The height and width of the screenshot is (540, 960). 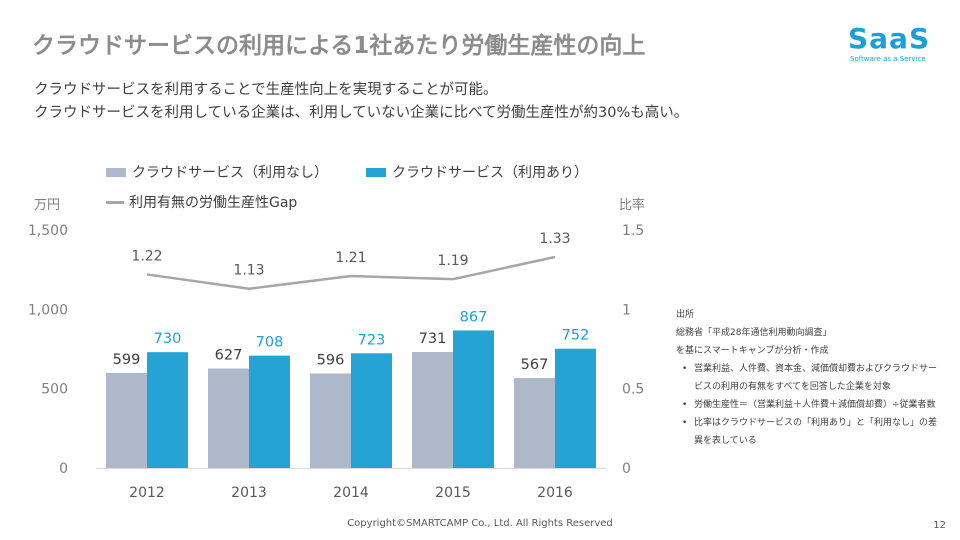 I want to click on data-label-series-a: 731, so click(x=433, y=339).